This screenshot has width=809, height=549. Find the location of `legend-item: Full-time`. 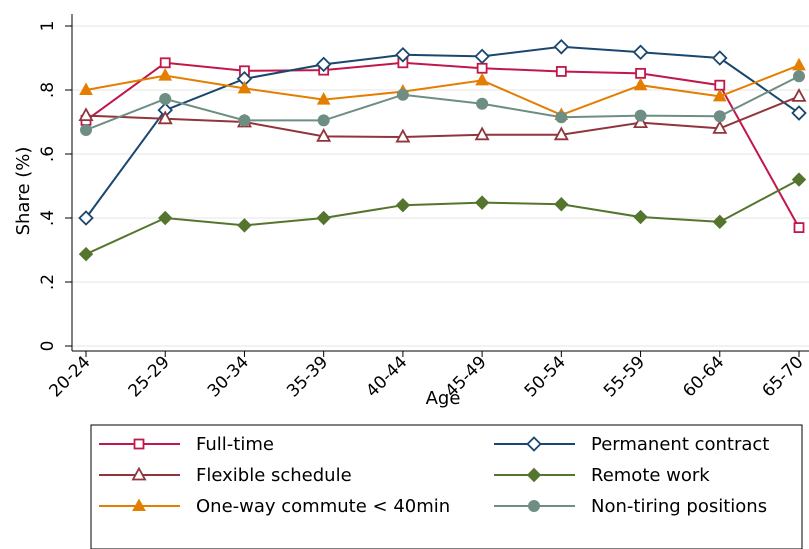

legend-item: Full-time is located at coordinates (186, 444).